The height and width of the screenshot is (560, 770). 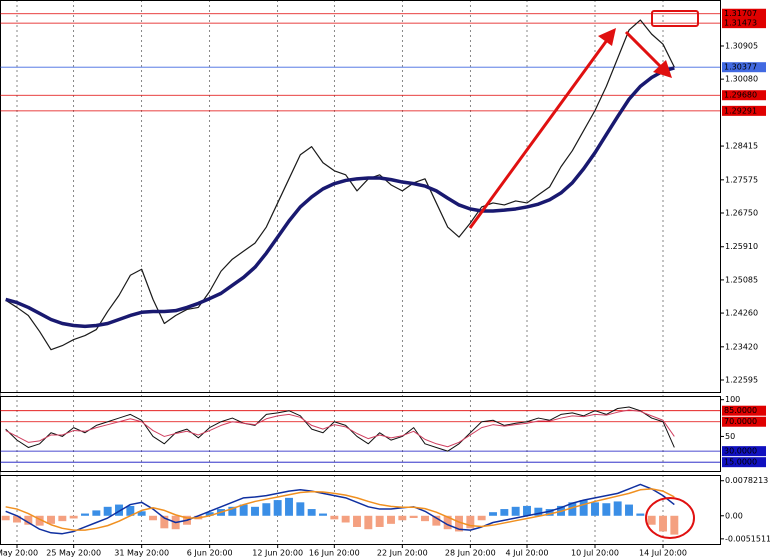 I want to click on y-tick-label: 100, so click(x=732, y=399).